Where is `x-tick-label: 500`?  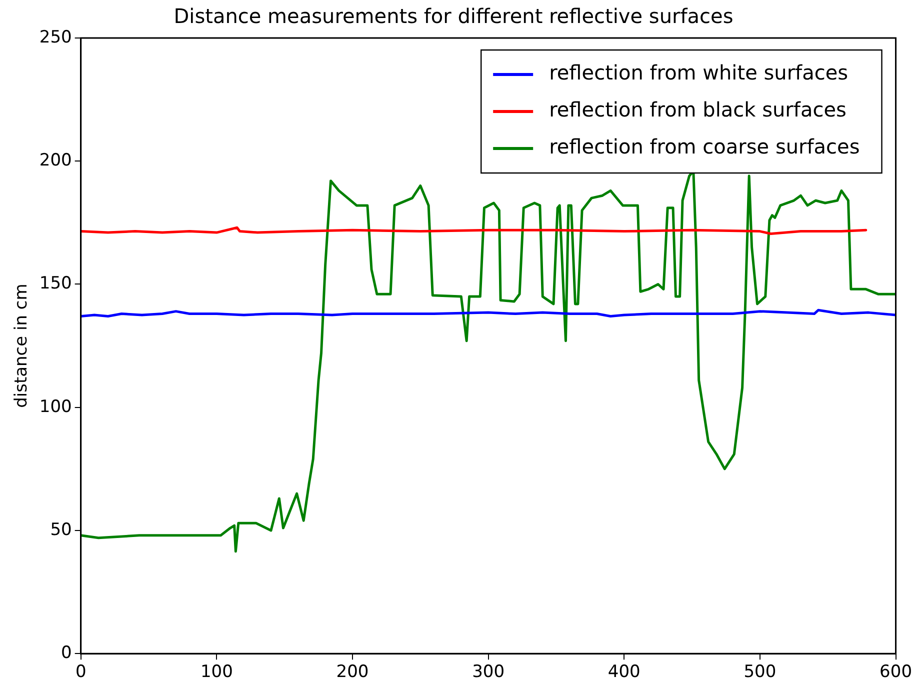 x-tick-label: 500 is located at coordinates (760, 672).